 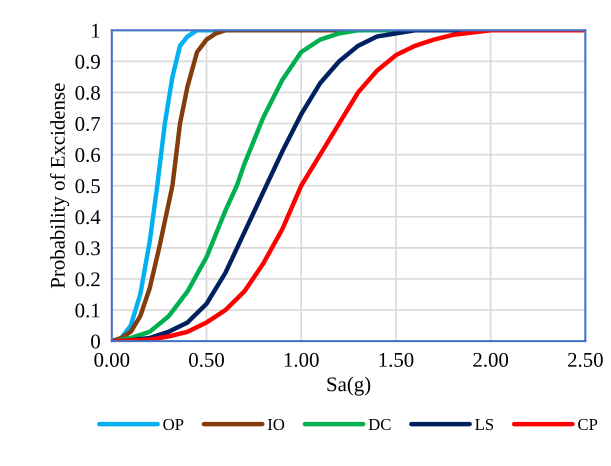 What do you see at coordinates (112, 359) in the screenshot?
I see `x-tick-label: 0.00` at bounding box center [112, 359].